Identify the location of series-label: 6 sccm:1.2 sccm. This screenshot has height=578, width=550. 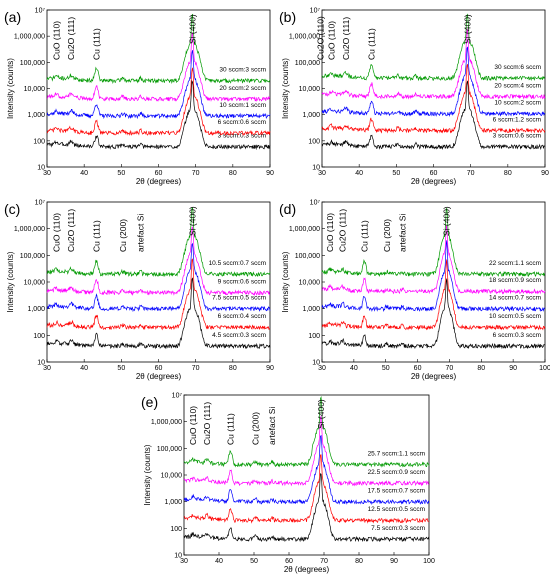
(517, 119).